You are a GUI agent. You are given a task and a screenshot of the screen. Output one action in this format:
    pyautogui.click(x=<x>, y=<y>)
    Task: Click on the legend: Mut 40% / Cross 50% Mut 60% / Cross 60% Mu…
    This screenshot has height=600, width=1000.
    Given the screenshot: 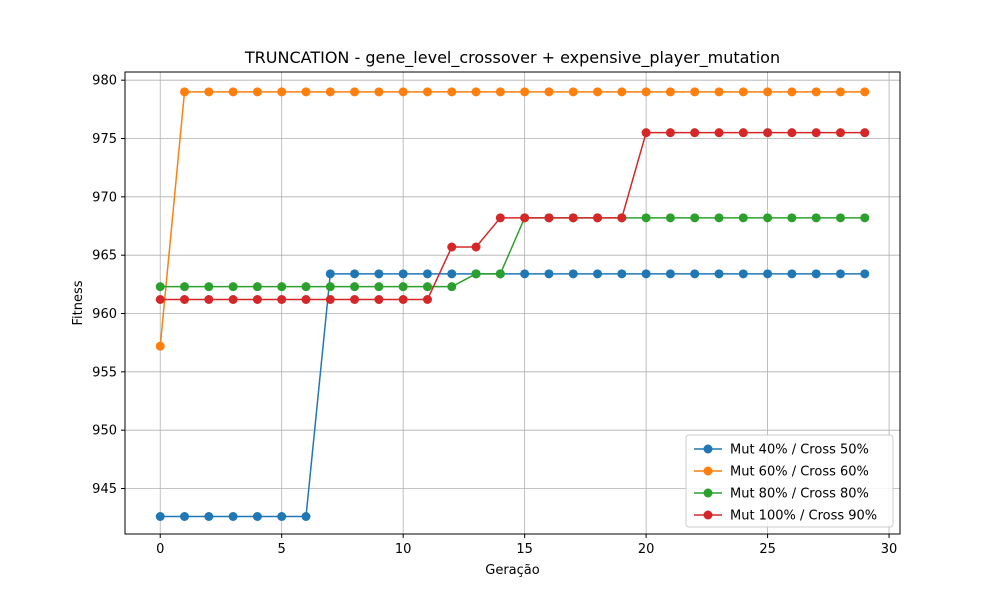 What is the action you would take?
    pyautogui.click(x=789, y=481)
    